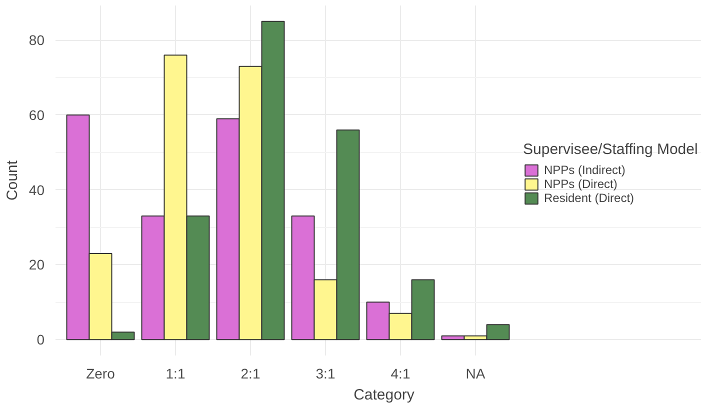  I want to click on x-tick-label: 1:1, so click(176, 374).